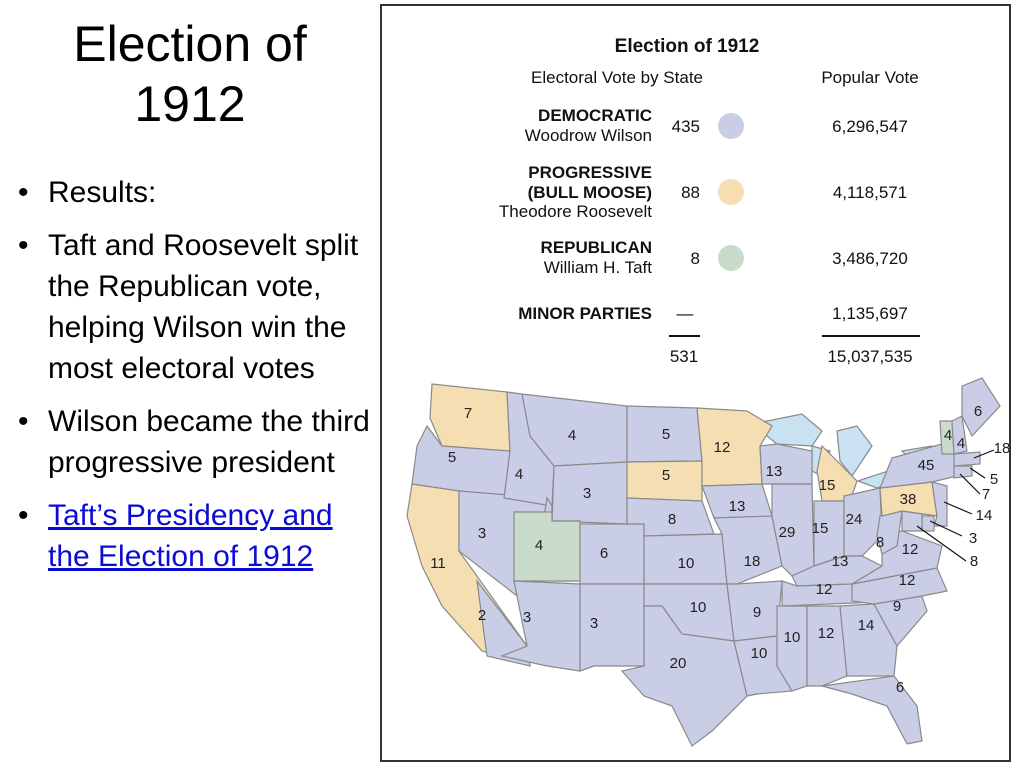 The width and height of the screenshot is (1024, 768). What do you see at coordinates (540, 626) in the screenshot?
I see `state-az` at bounding box center [540, 626].